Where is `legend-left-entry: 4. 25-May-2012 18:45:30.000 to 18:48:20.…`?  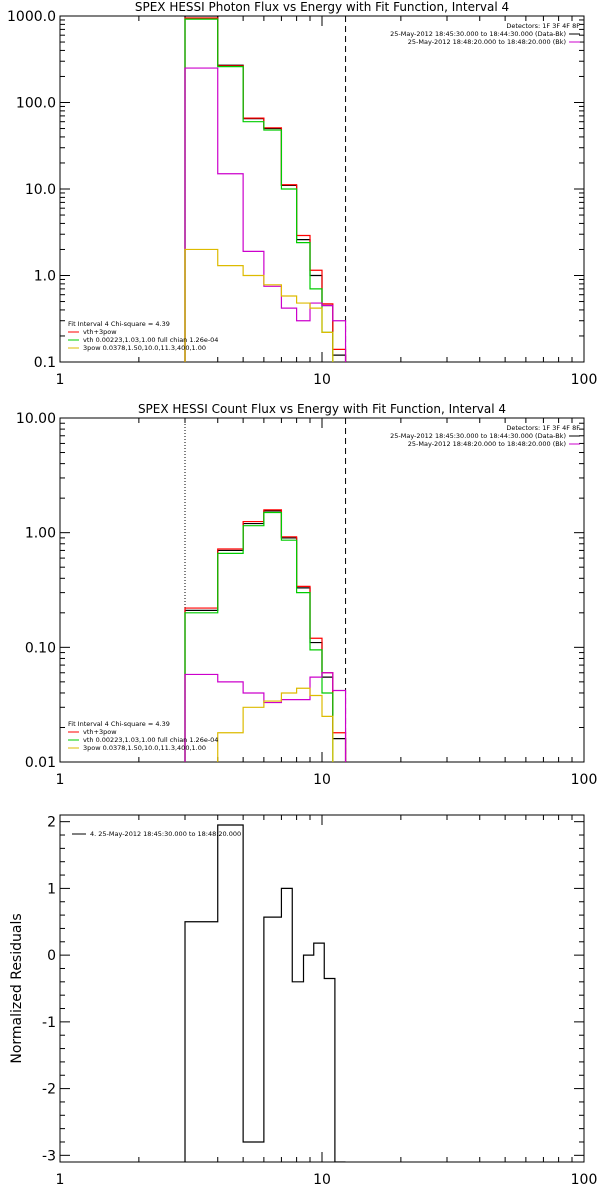
legend-left-entry: 4. 25-May-2012 18:45:30.000 to 18:48:20.… is located at coordinates (165, 834).